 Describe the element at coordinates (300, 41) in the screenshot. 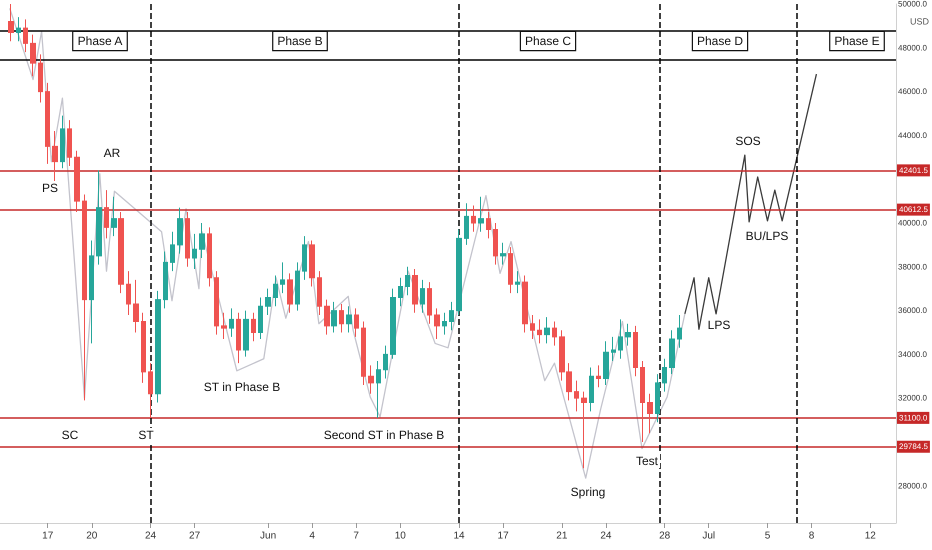

I see `annotation: Phase B` at that location.